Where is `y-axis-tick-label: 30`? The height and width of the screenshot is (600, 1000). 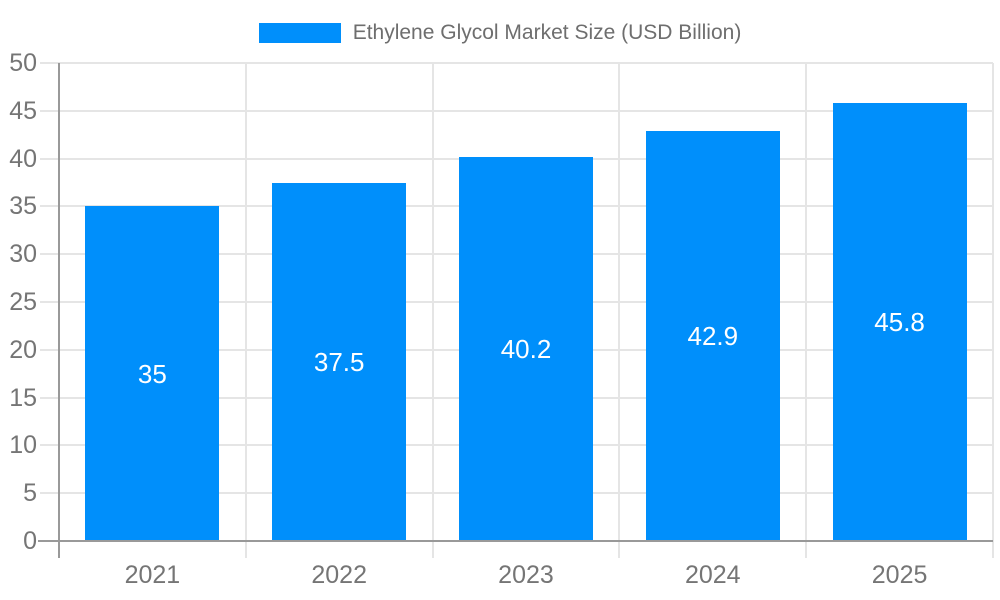
y-axis-tick-label: 30 is located at coordinates (23, 254).